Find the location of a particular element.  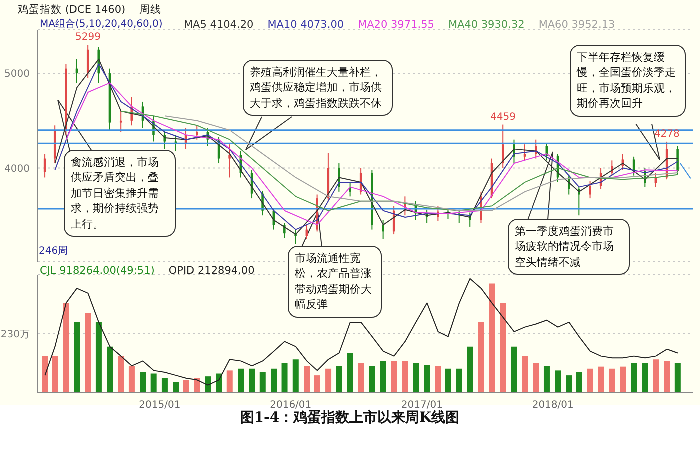

text: MA5 4104.20 is located at coordinates (219, 25).